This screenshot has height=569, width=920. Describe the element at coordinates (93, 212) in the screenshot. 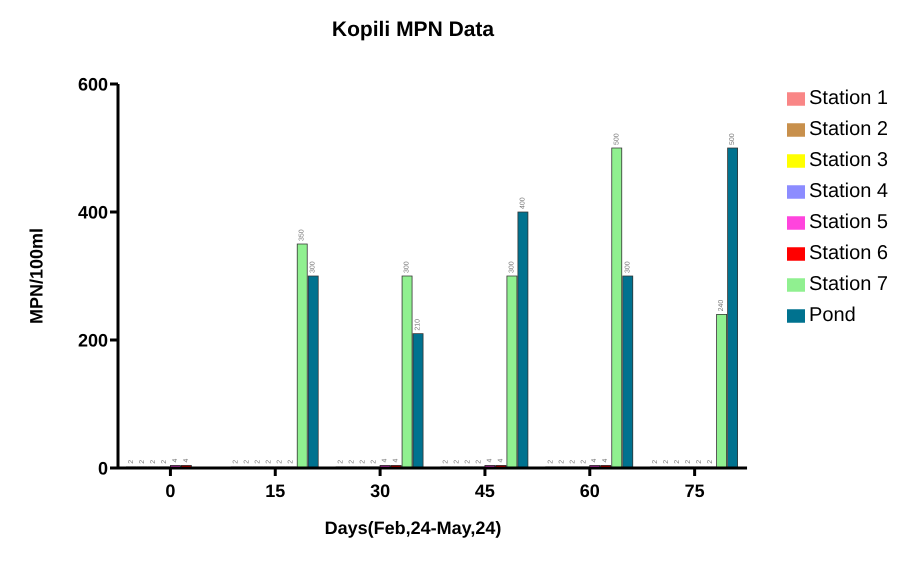

I see `y-tick-label: 400` at that location.